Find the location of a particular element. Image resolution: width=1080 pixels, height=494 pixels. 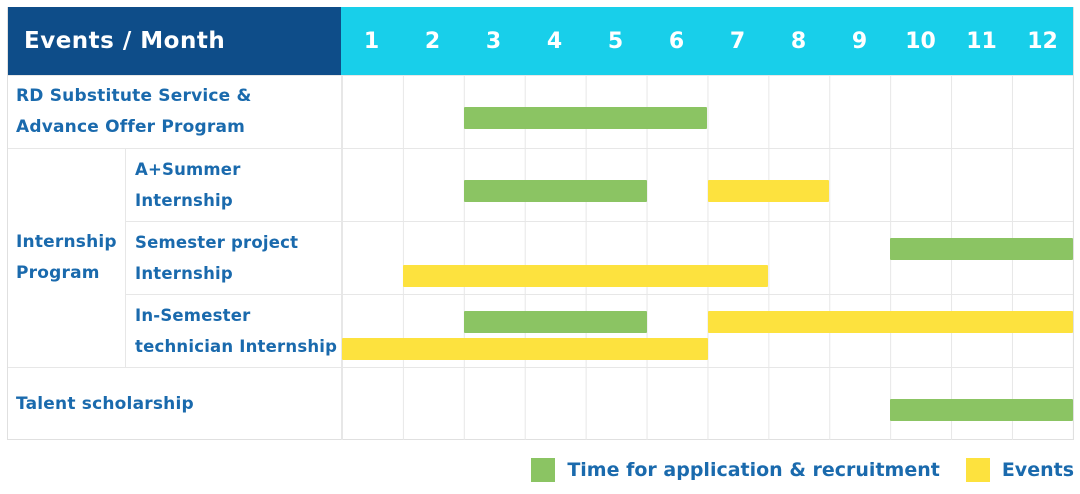

row-label-talent-scholarship: Talent scholarship is located at coordinates (174, 403).